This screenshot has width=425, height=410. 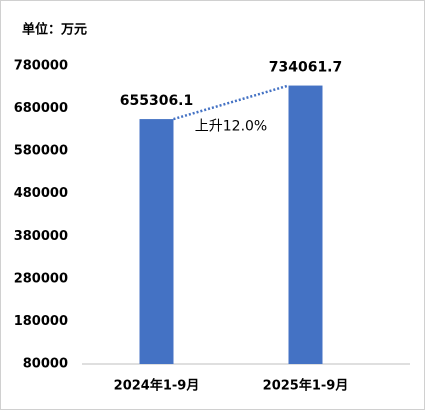 I want to click on y-tick-label: 180000, so click(x=41, y=321).